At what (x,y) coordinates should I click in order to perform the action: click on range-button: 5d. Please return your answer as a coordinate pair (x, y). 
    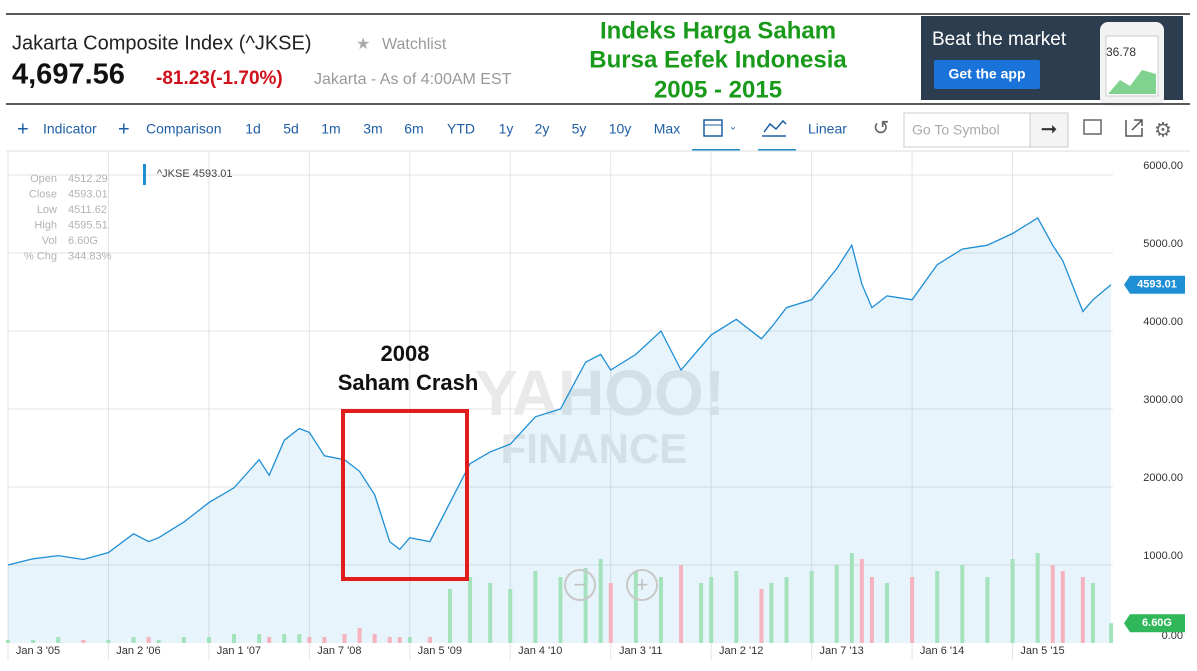
    Looking at the image, I should click on (291, 129).